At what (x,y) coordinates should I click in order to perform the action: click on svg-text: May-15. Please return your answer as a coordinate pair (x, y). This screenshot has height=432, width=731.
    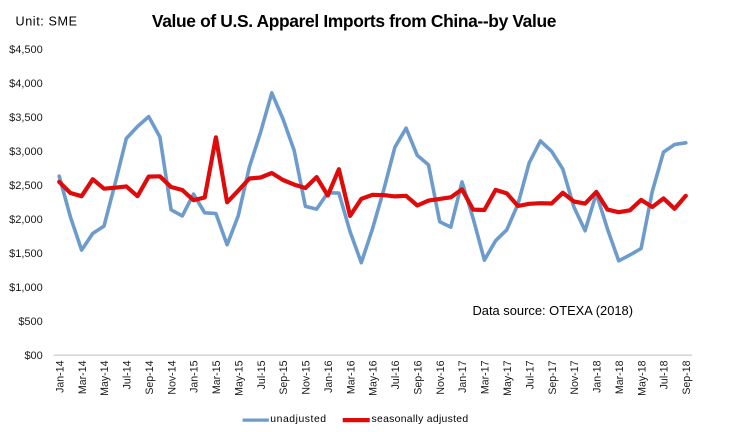
    Looking at the image, I should click on (239, 377).